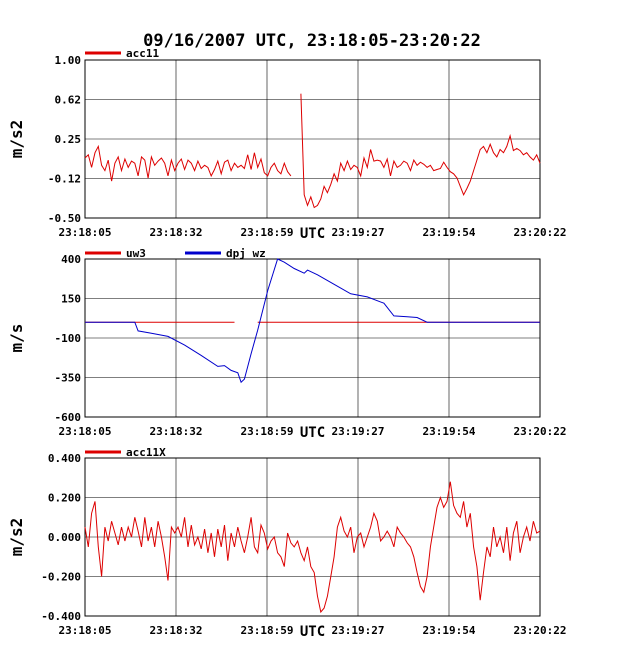  I want to click on legend-label: acc11X, so click(146, 452).